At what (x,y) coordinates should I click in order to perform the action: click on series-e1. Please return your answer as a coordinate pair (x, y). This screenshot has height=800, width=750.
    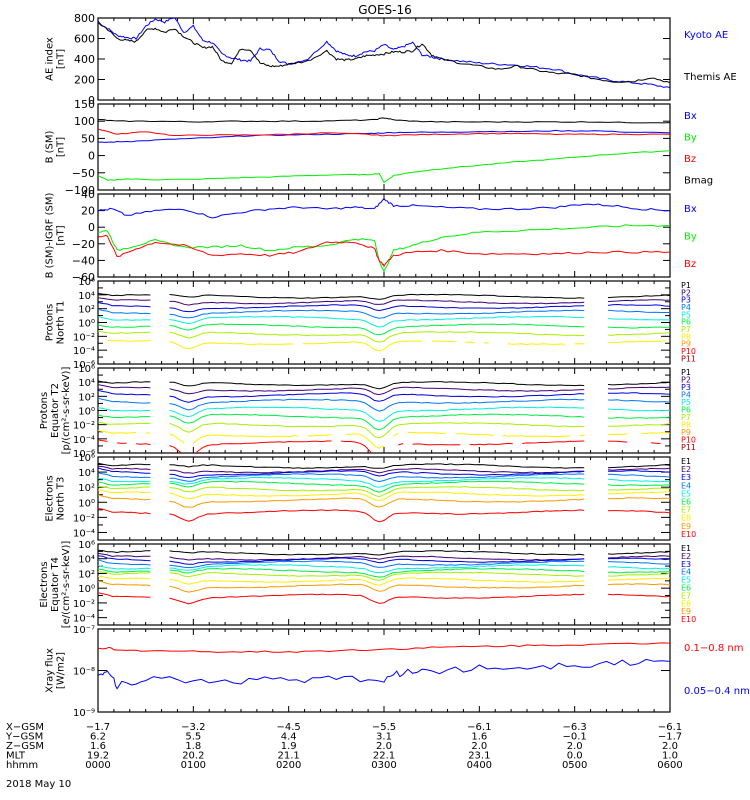
    Looking at the image, I should click on (638, 466).